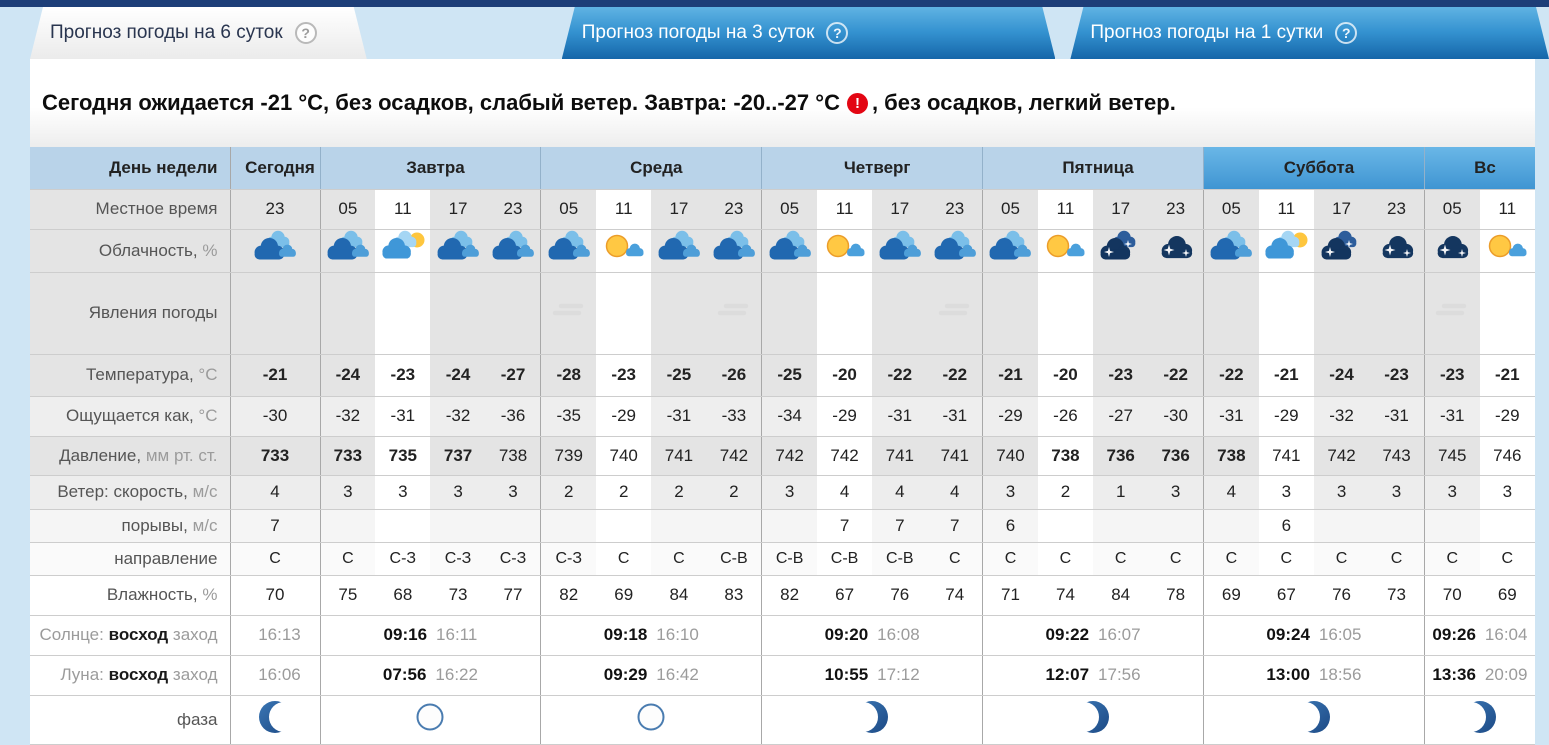 Image resolution: width=1549 pixels, height=745 pixels. What do you see at coordinates (809, 33) in the screenshot?
I see `tab-forecast-3-days: Прогноз погоды на 3 суток ?` at bounding box center [809, 33].